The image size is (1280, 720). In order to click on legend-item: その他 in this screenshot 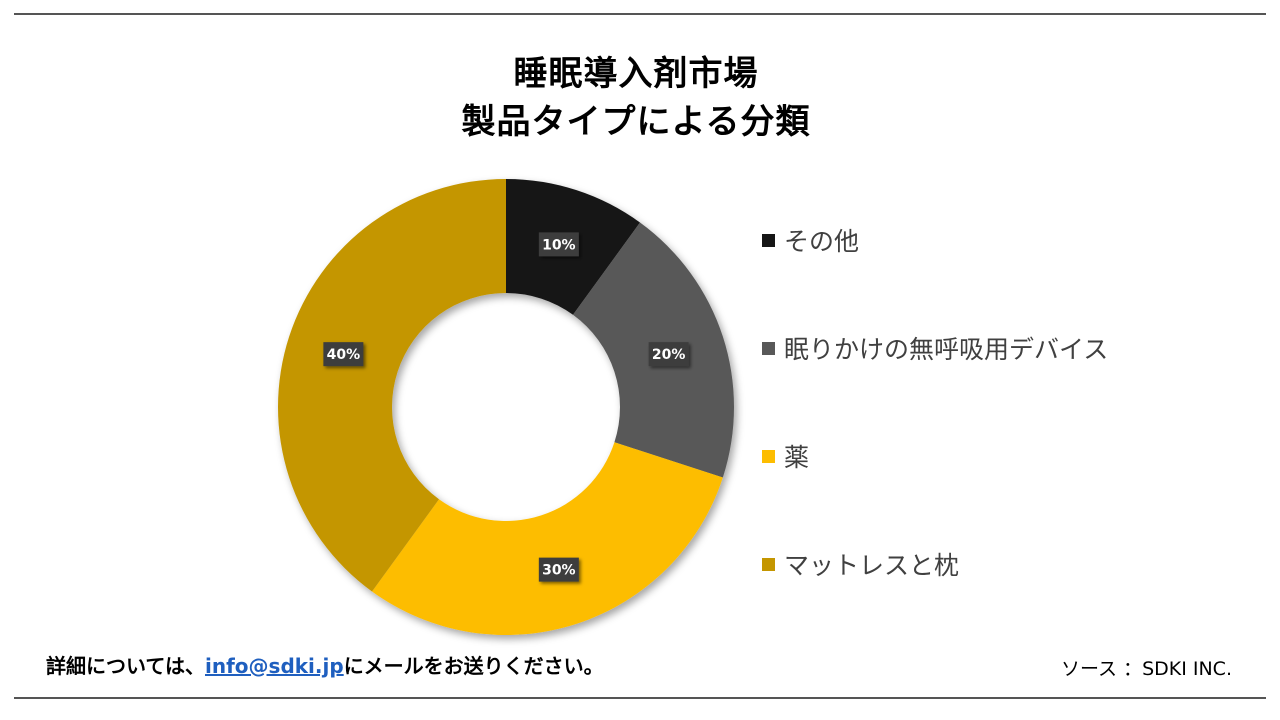, I will do `click(810, 240)`.